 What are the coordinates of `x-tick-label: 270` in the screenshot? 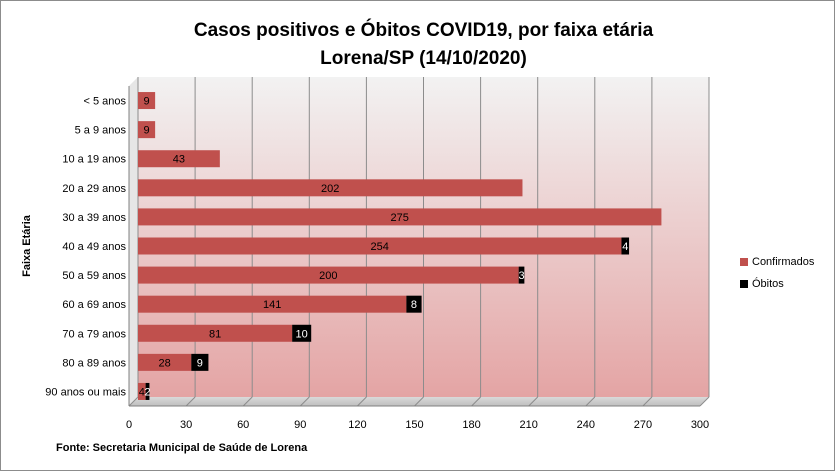 It's located at (643, 425).